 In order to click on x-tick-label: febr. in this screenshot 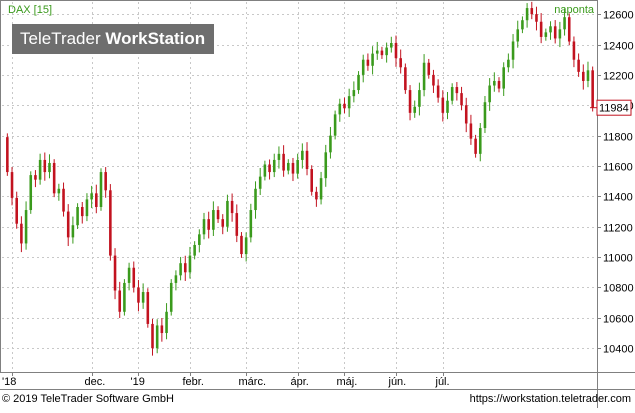, I will do `click(193, 382)`.